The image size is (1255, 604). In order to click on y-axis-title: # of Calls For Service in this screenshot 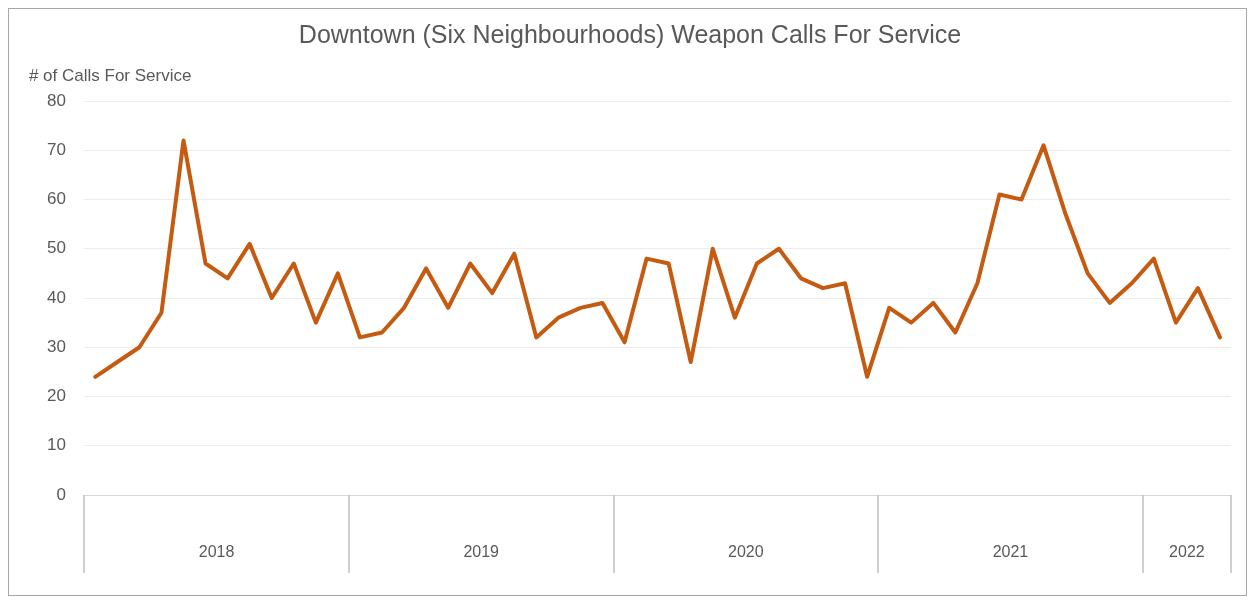, I will do `click(110, 76)`.